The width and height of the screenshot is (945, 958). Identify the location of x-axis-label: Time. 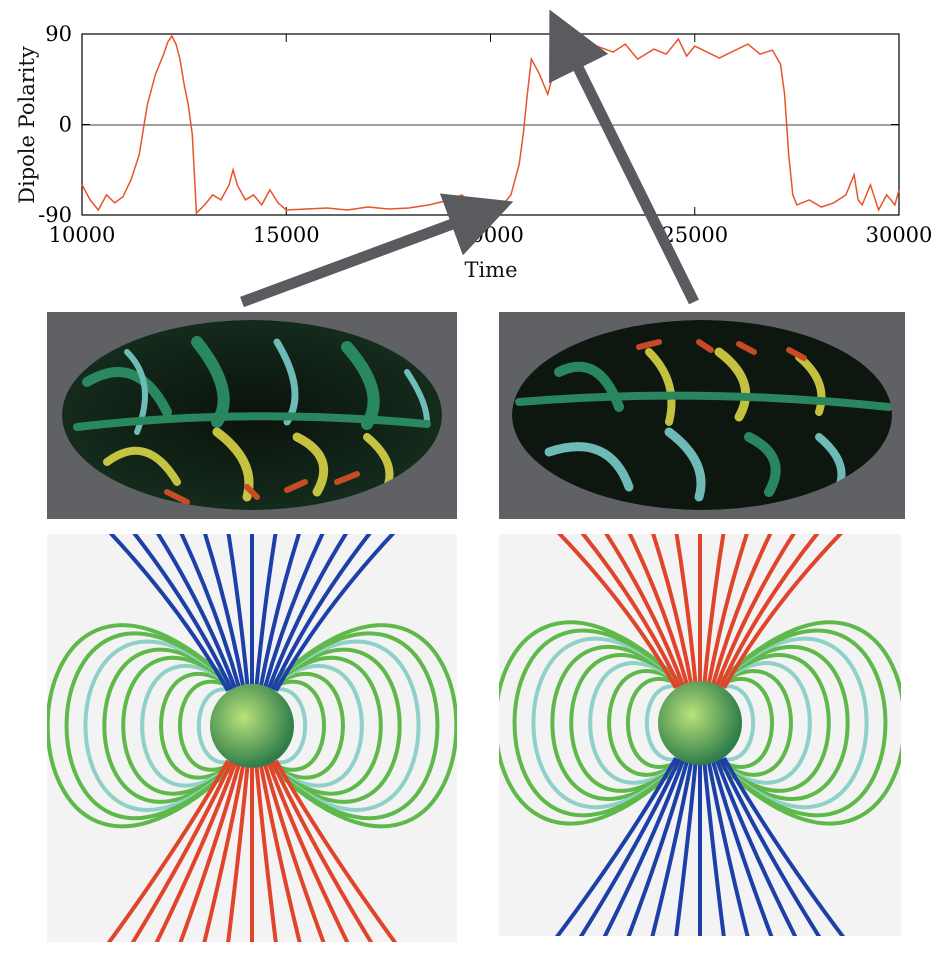
(490, 270).